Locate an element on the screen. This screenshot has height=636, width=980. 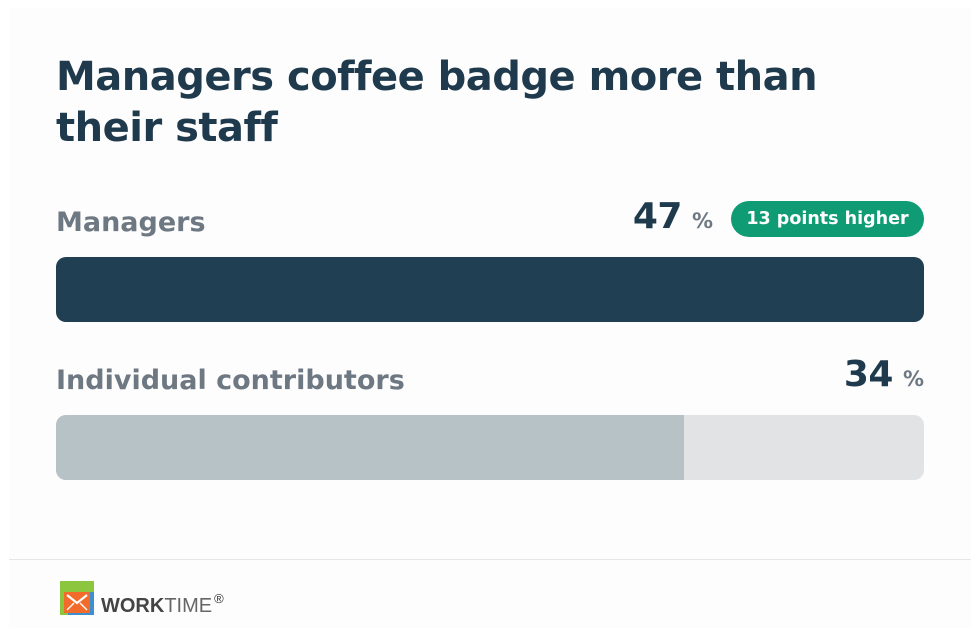
row-label-individual-contributors: Individual contributors is located at coordinates (230, 380).